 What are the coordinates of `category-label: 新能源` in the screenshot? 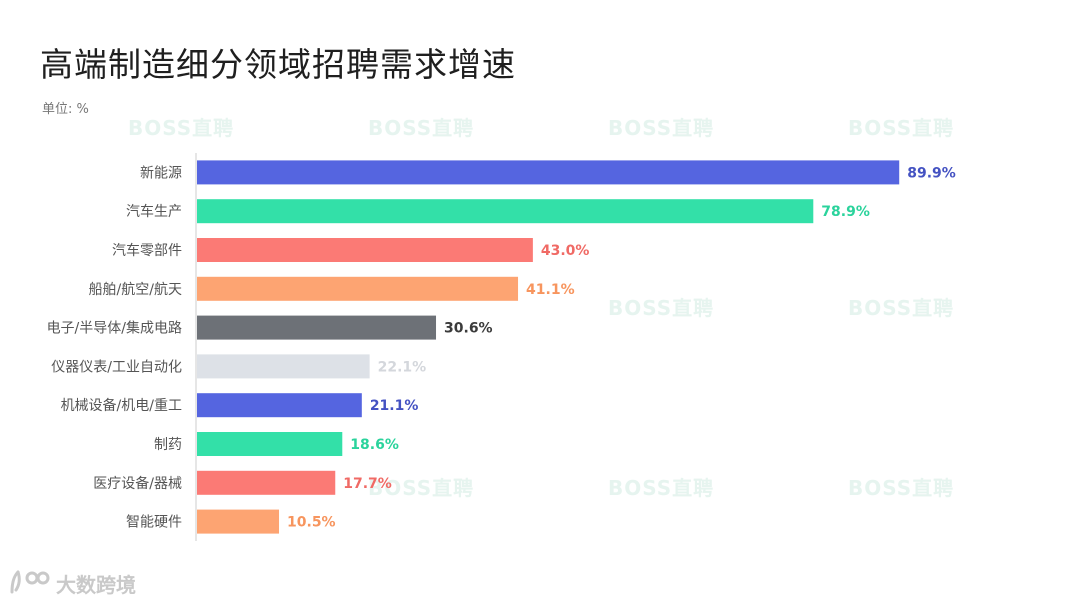 It's located at (161, 173).